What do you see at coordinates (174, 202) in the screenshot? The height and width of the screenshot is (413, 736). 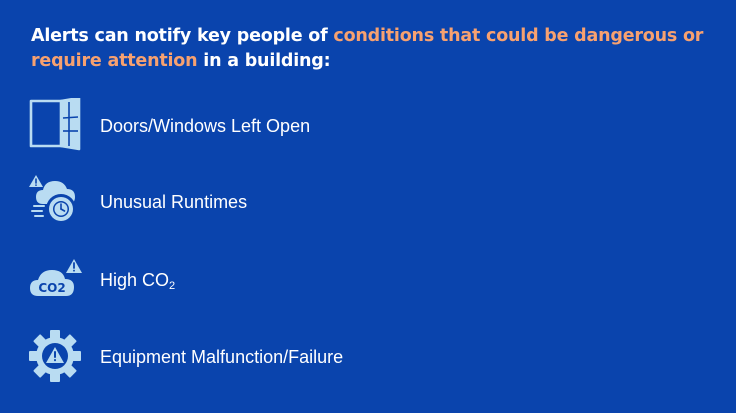 I see `item-label: Unusual Runtimes` at bounding box center [174, 202].